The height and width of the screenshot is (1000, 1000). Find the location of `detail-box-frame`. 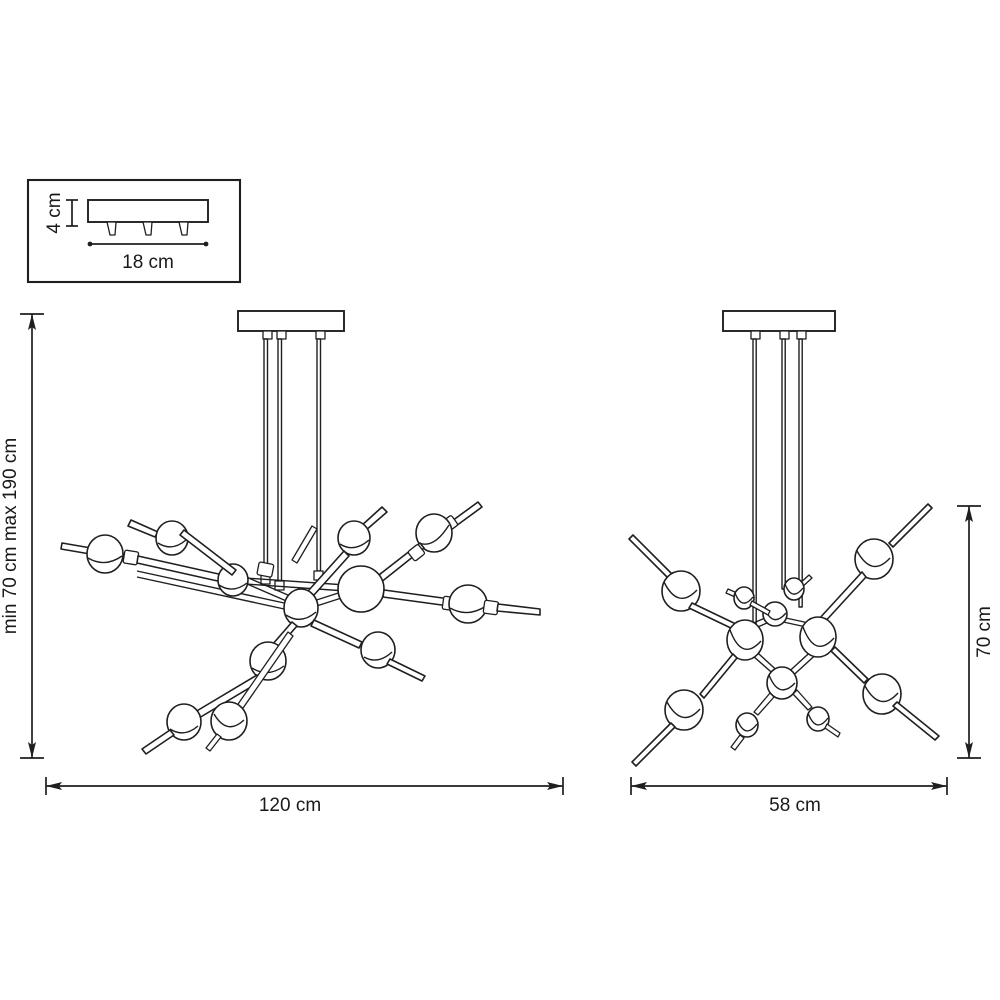

detail-box-frame is located at coordinates (134, 231).